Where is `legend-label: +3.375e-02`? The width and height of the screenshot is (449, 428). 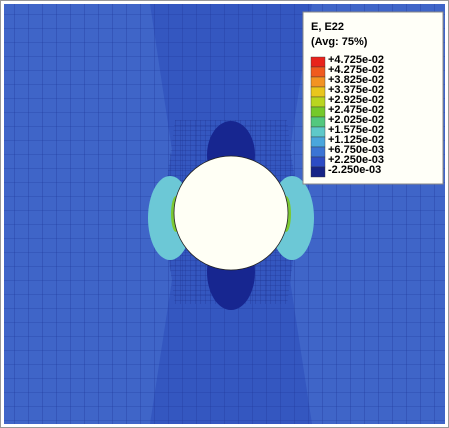
legend-label: +3.375e-02 is located at coordinates (356, 90).